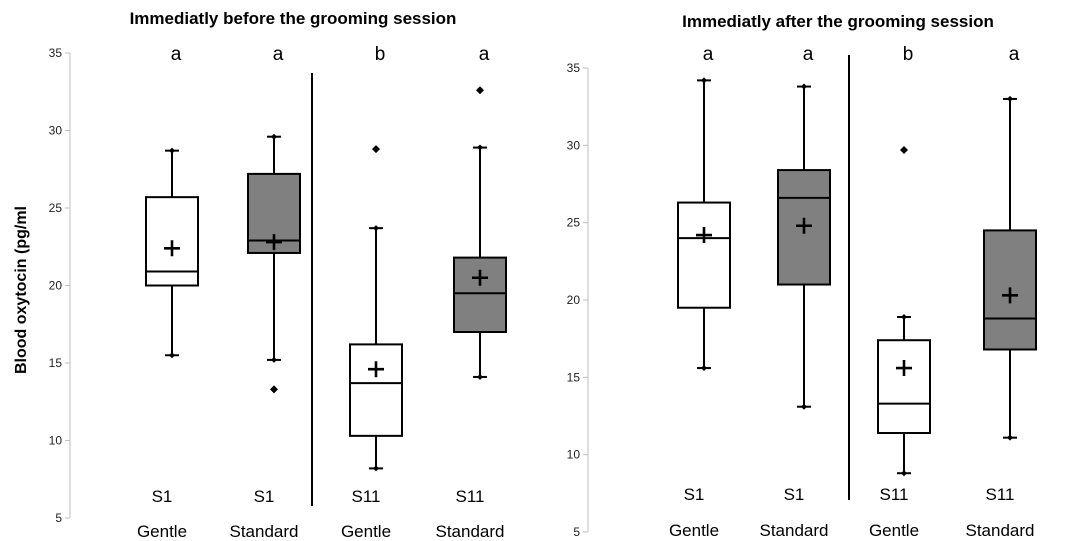  What do you see at coordinates (167, 292) in the screenshot?
I see `p1-box-1: a S1 Gentle` at bounding box center [167, 292].